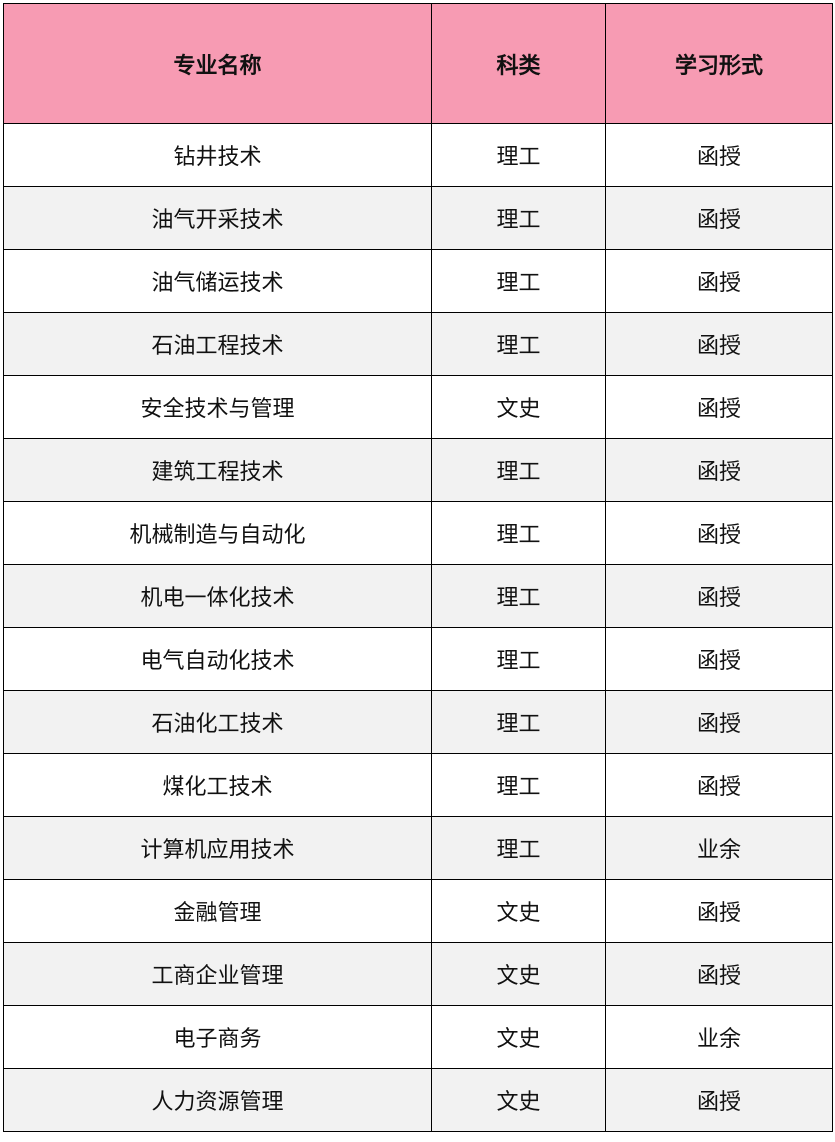 The image size is (835, 1142). I want to click on cell-major-name: 煤化工技术, so click(217, 785).